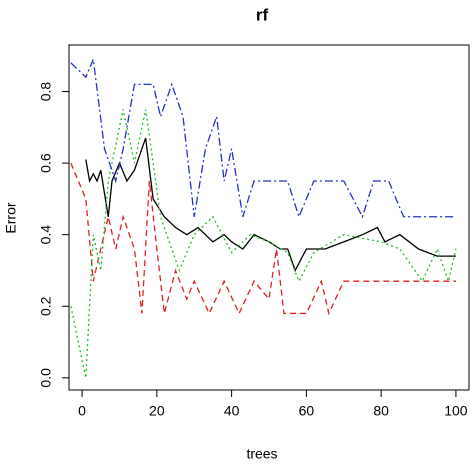 The image size is (474, 467). I want to click on x-tick-label: 80, so click(381, 411).